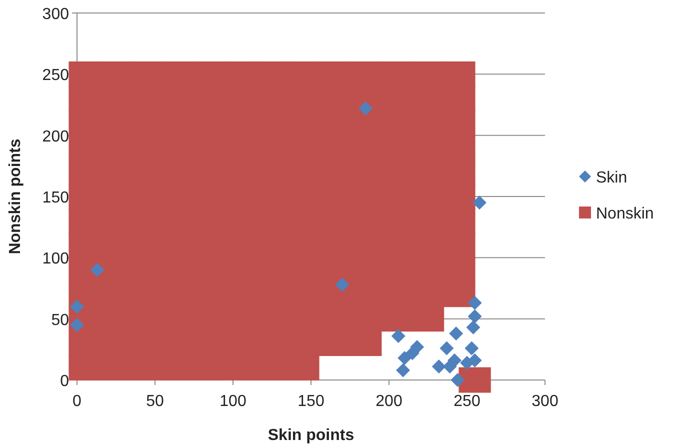 The image size is (689, 448). Describe the element at coordinates (467, 401) in the screenshot. I see `x-tick-label: 250` at that location.